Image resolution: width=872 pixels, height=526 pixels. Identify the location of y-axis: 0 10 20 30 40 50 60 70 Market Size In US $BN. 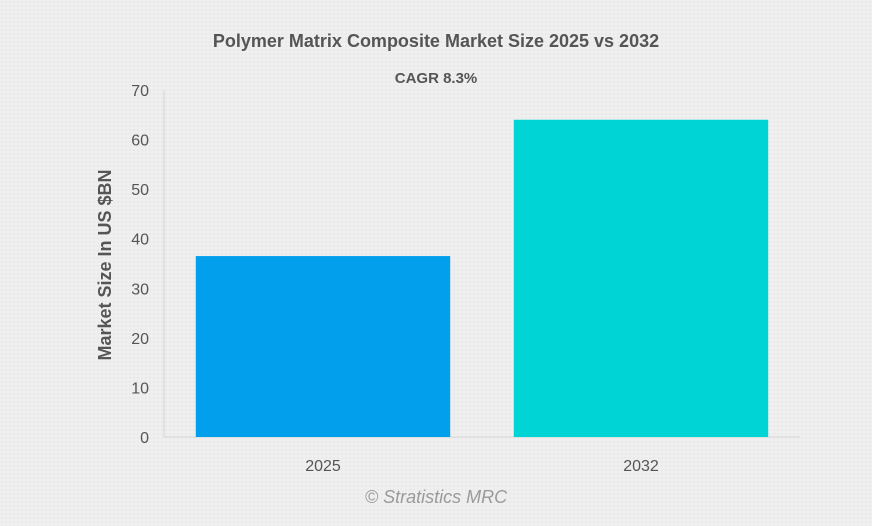
(130, 265).